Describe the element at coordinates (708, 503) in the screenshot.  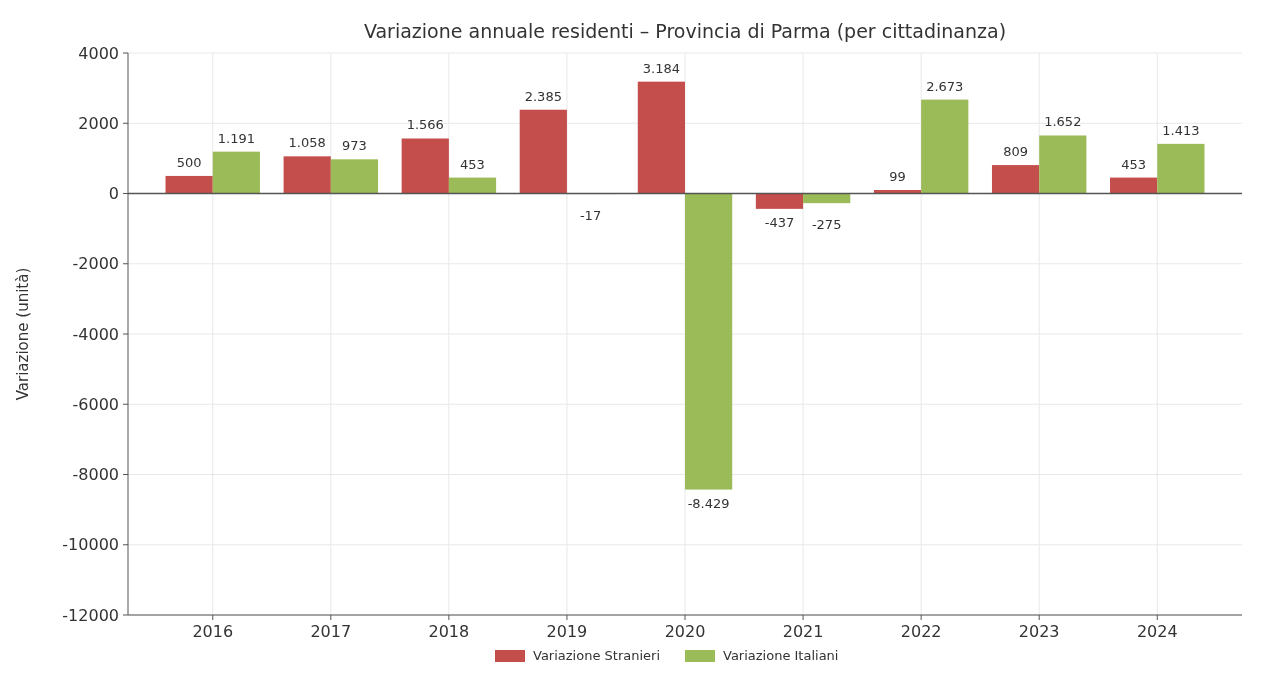
I see `data-label: -8.429` at that location.